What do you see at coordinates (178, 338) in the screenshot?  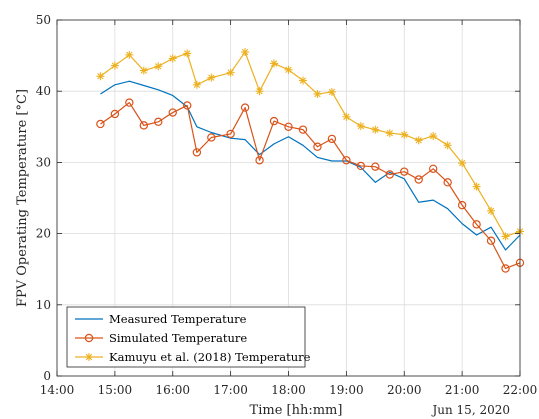 I see `legend-label: Simulated Temperature` at bounding box center [178, 338].